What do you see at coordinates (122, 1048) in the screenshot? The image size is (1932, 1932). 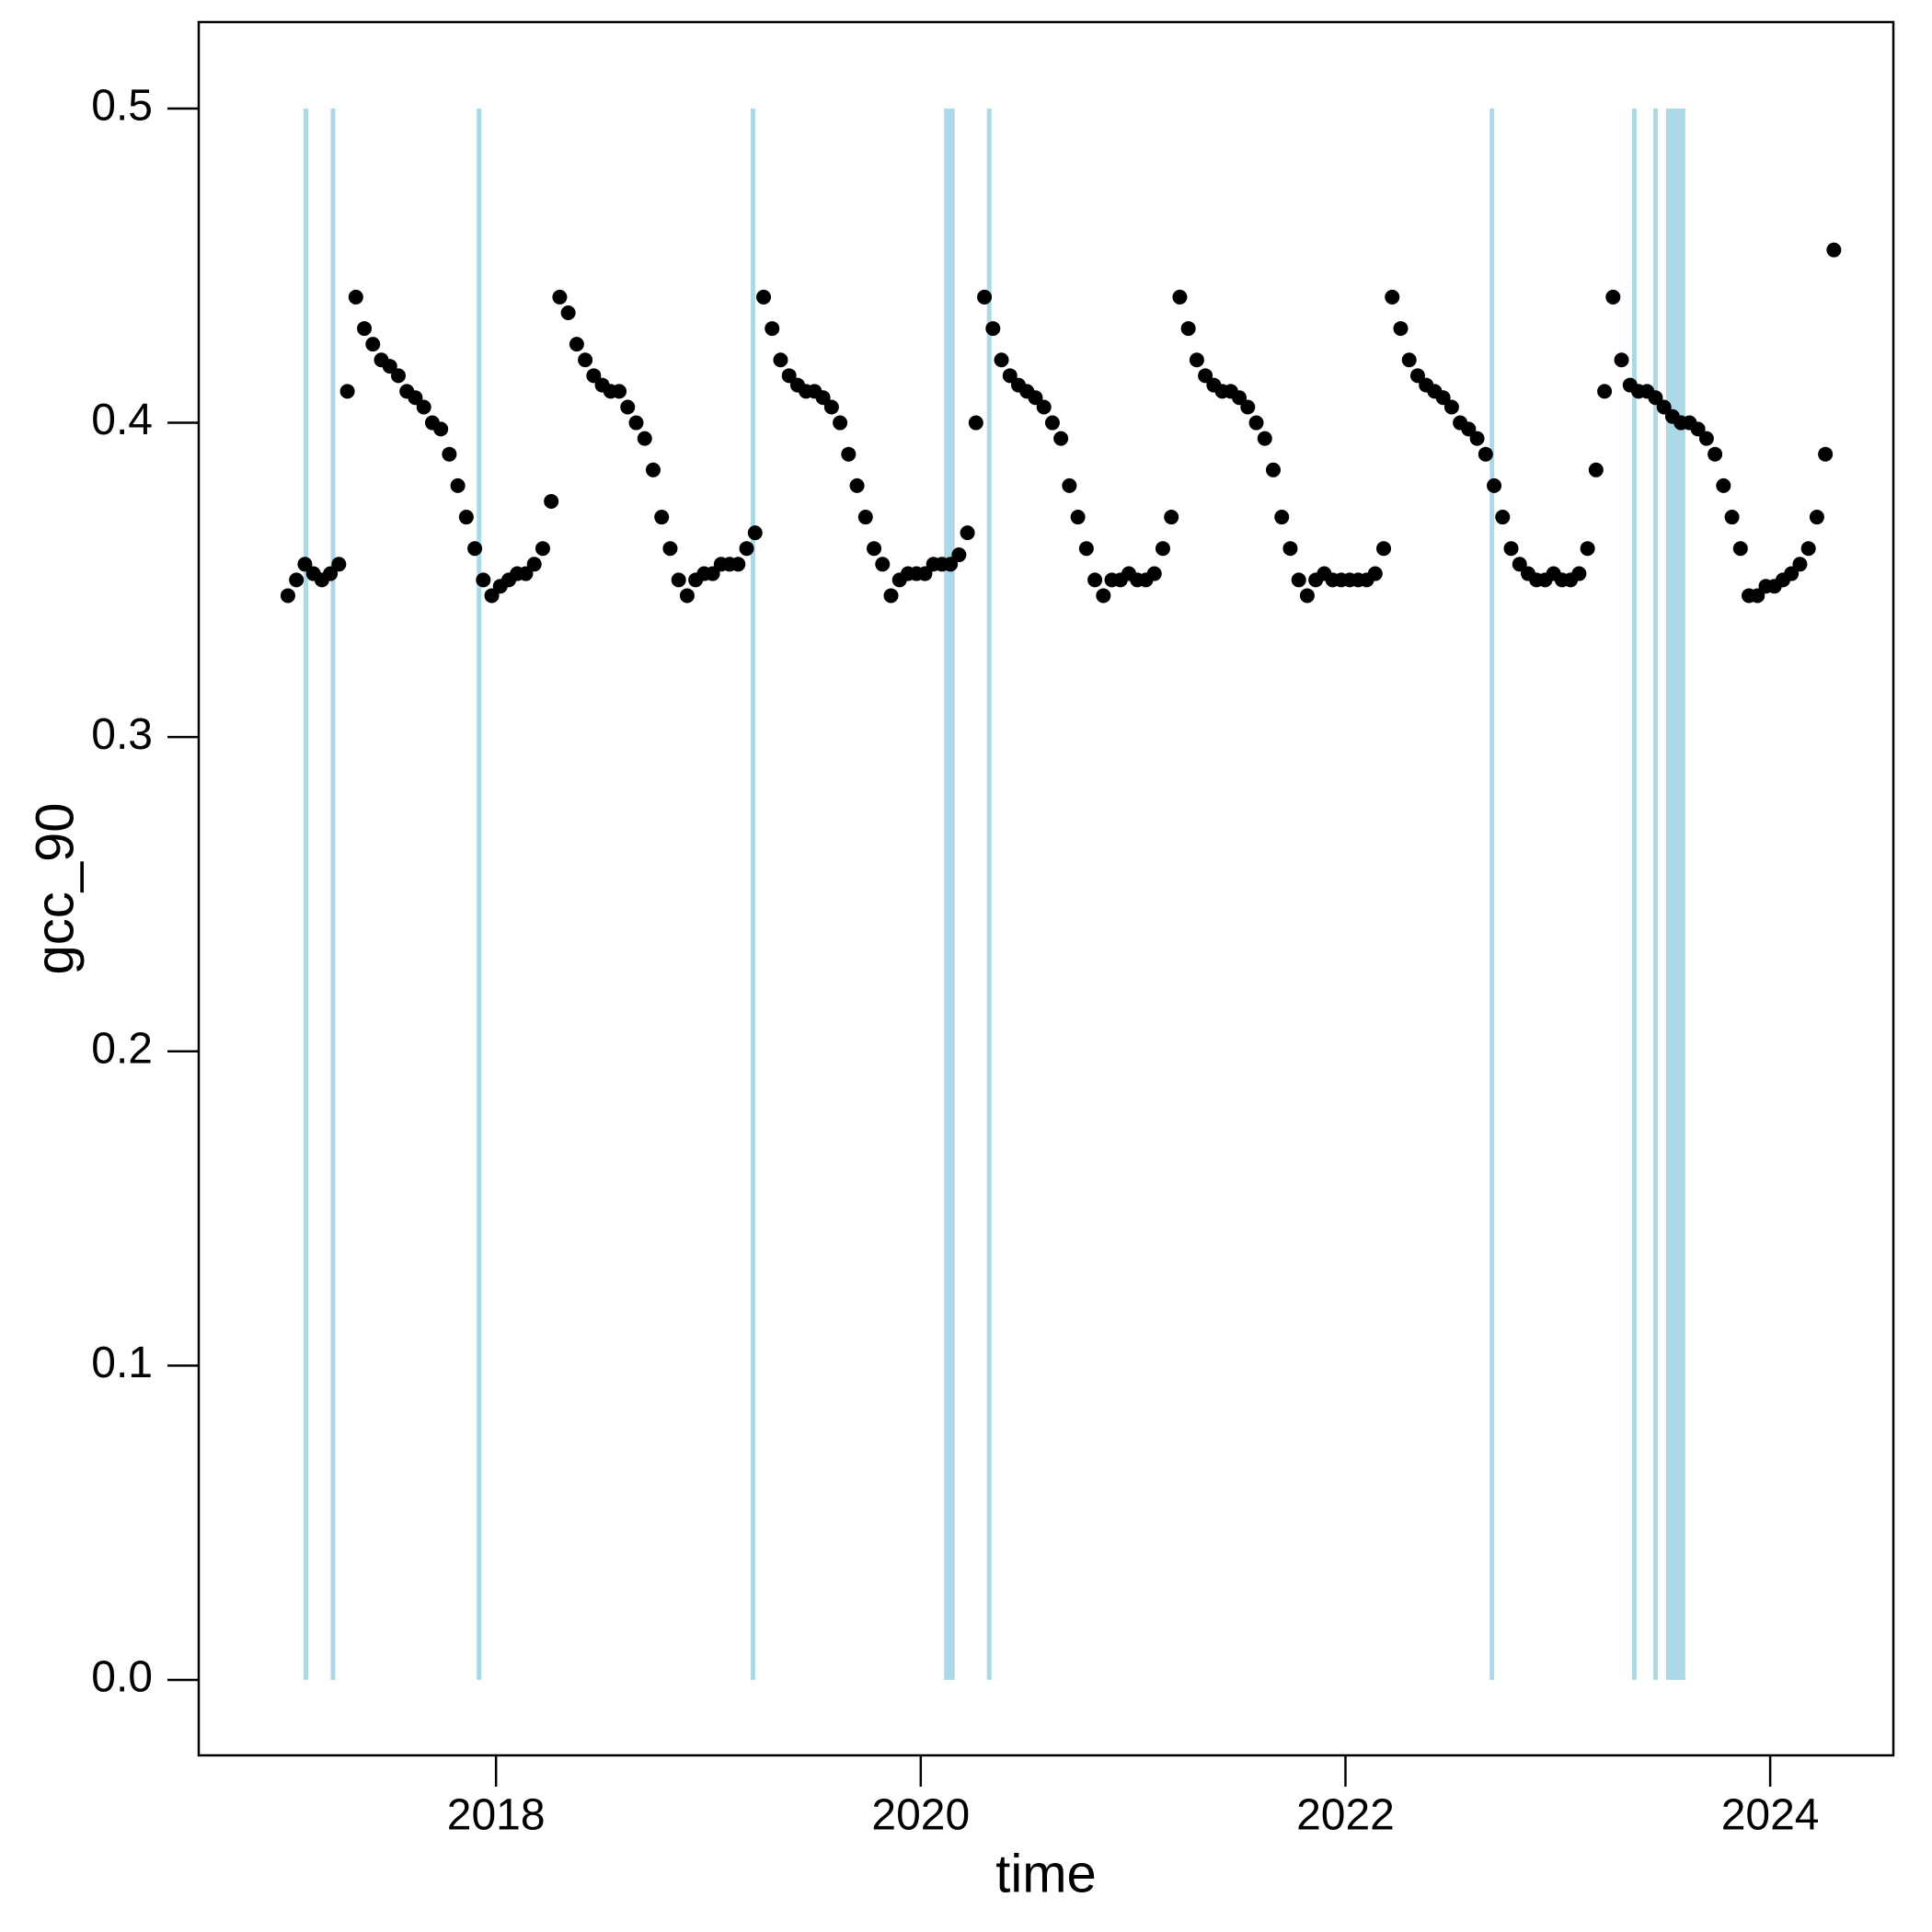 I see `y-tick-label: 0.2` at bounding box center [122, 1048].